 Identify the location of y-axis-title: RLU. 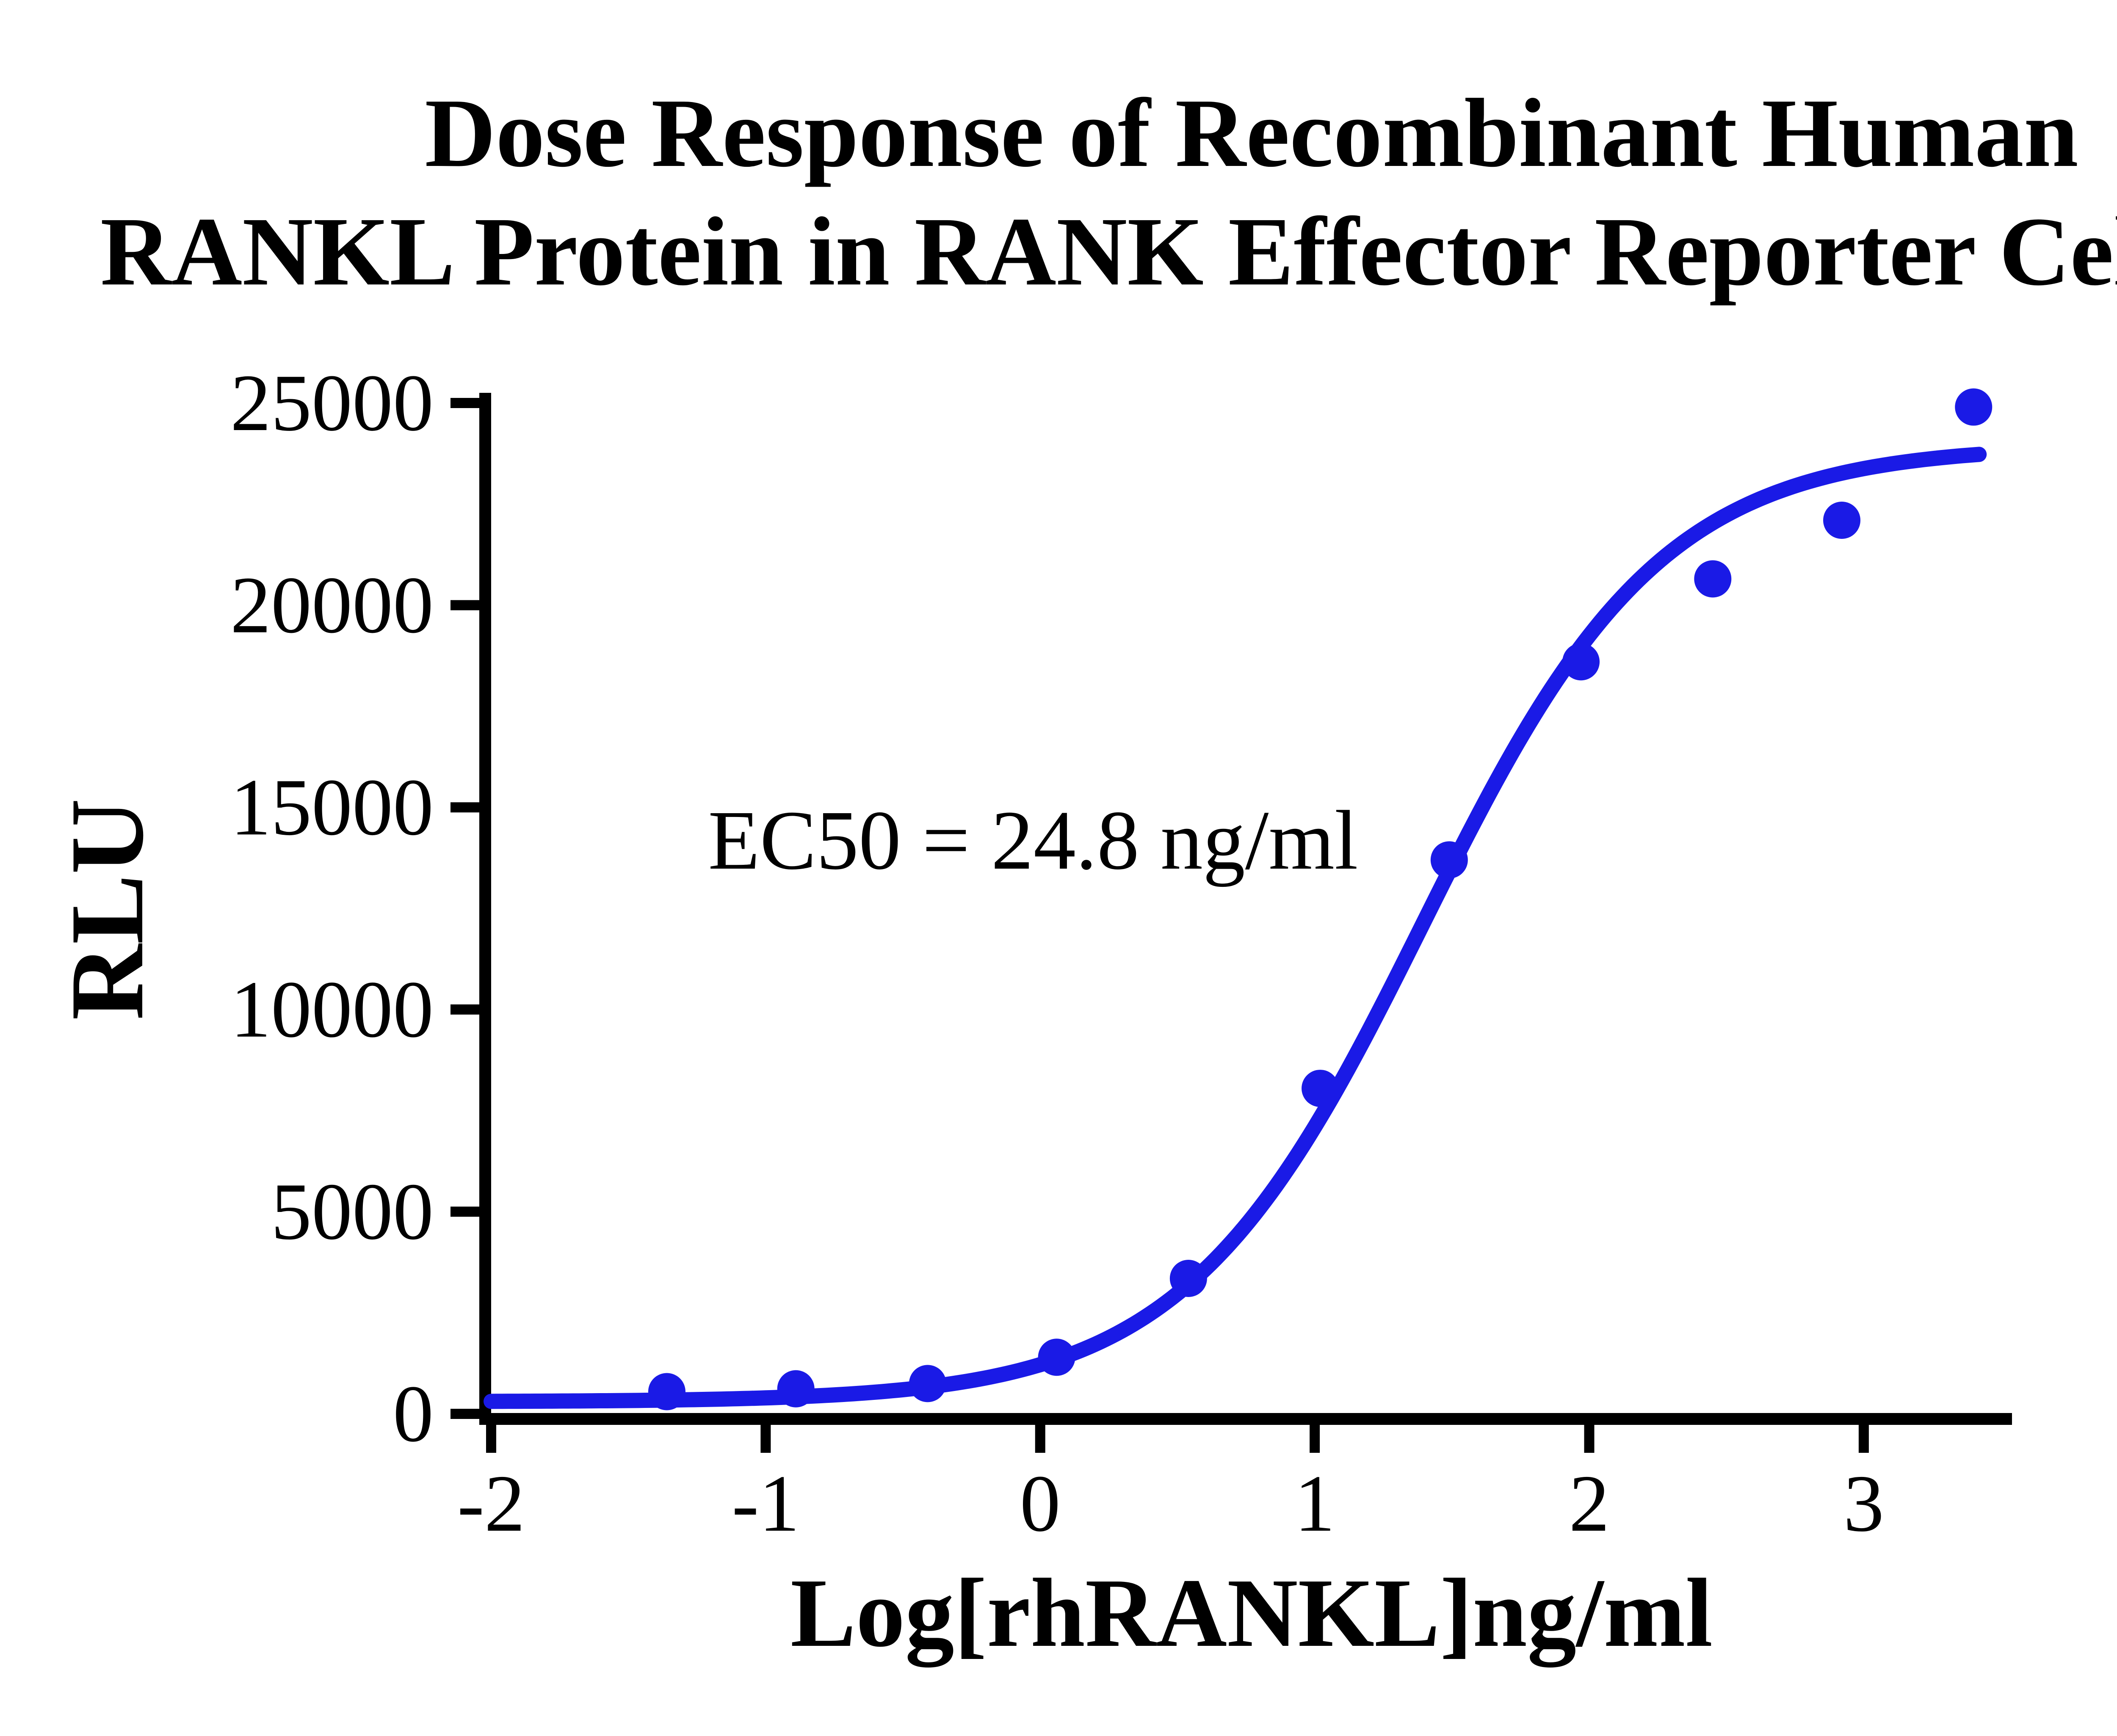
(107, 909).